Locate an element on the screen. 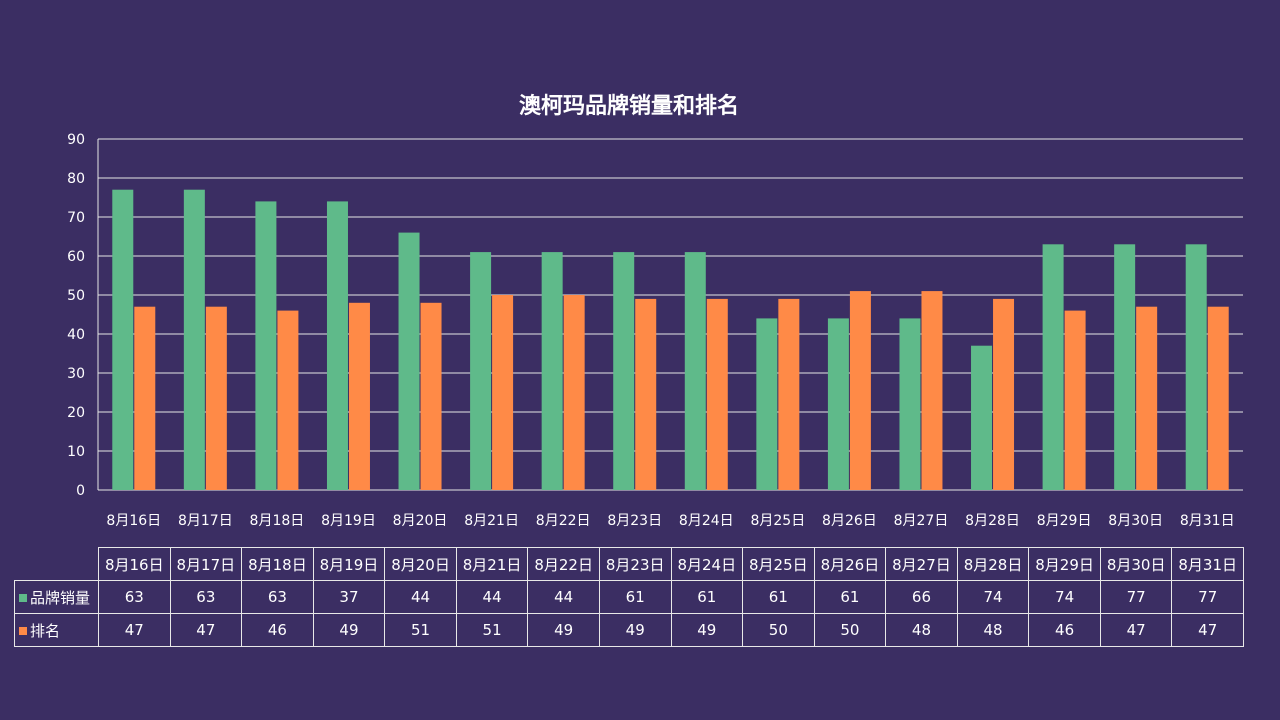 The height and width of the screenshot is (720, 1280). table-row: 排名 47 47 46 49 51 51 49 49 49 50 50 48 48 46 47 47 is located at coordinates (629, 630).